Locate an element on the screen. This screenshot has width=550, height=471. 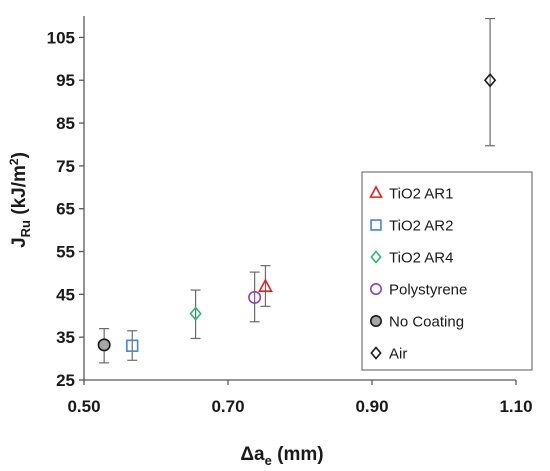
legend-item: Air is located at coordinates (388, 354).